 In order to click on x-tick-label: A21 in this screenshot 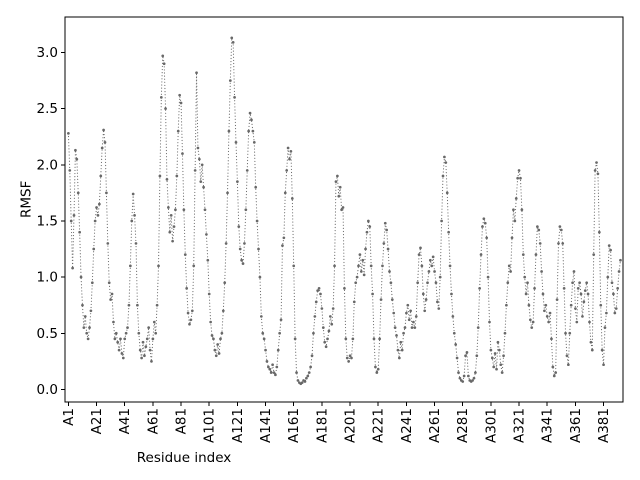, I will do `click(97, 421)`.